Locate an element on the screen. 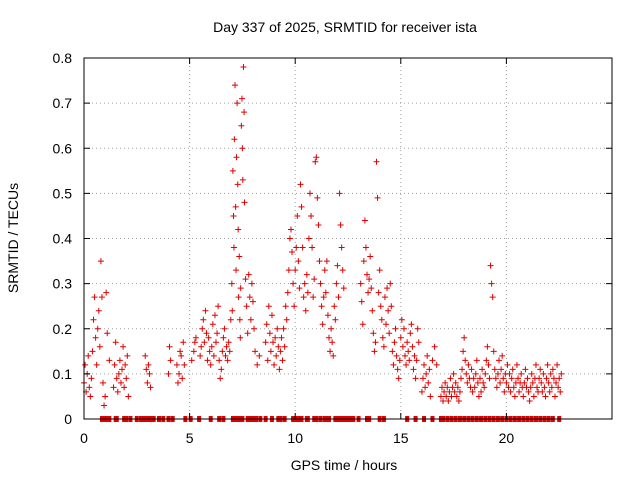 The image size is (640, 480). x-tick-label: 0 is located at coordinates (84, 438).